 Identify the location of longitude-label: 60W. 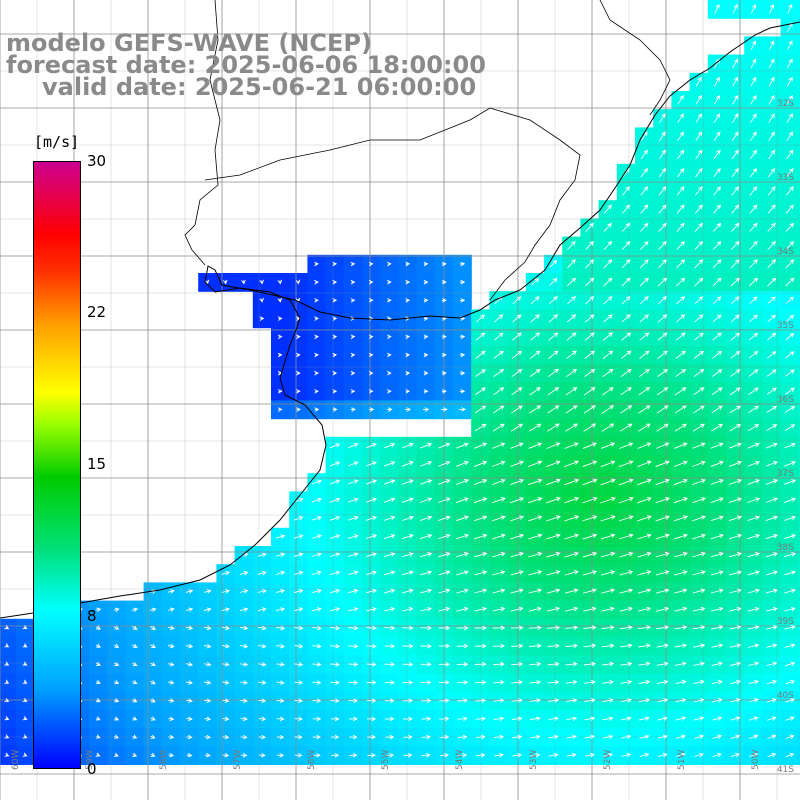
(16, 760).